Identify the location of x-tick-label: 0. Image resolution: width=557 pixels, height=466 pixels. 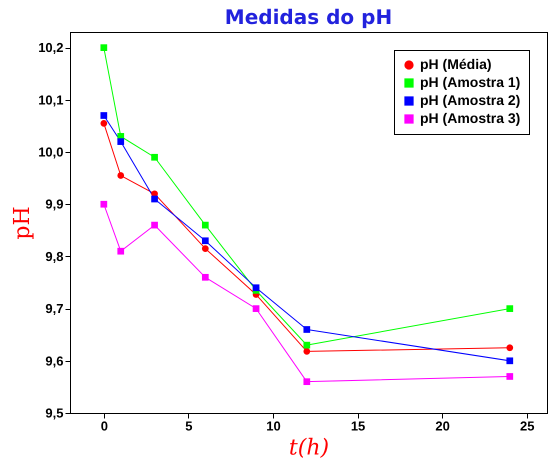
(104, 426).